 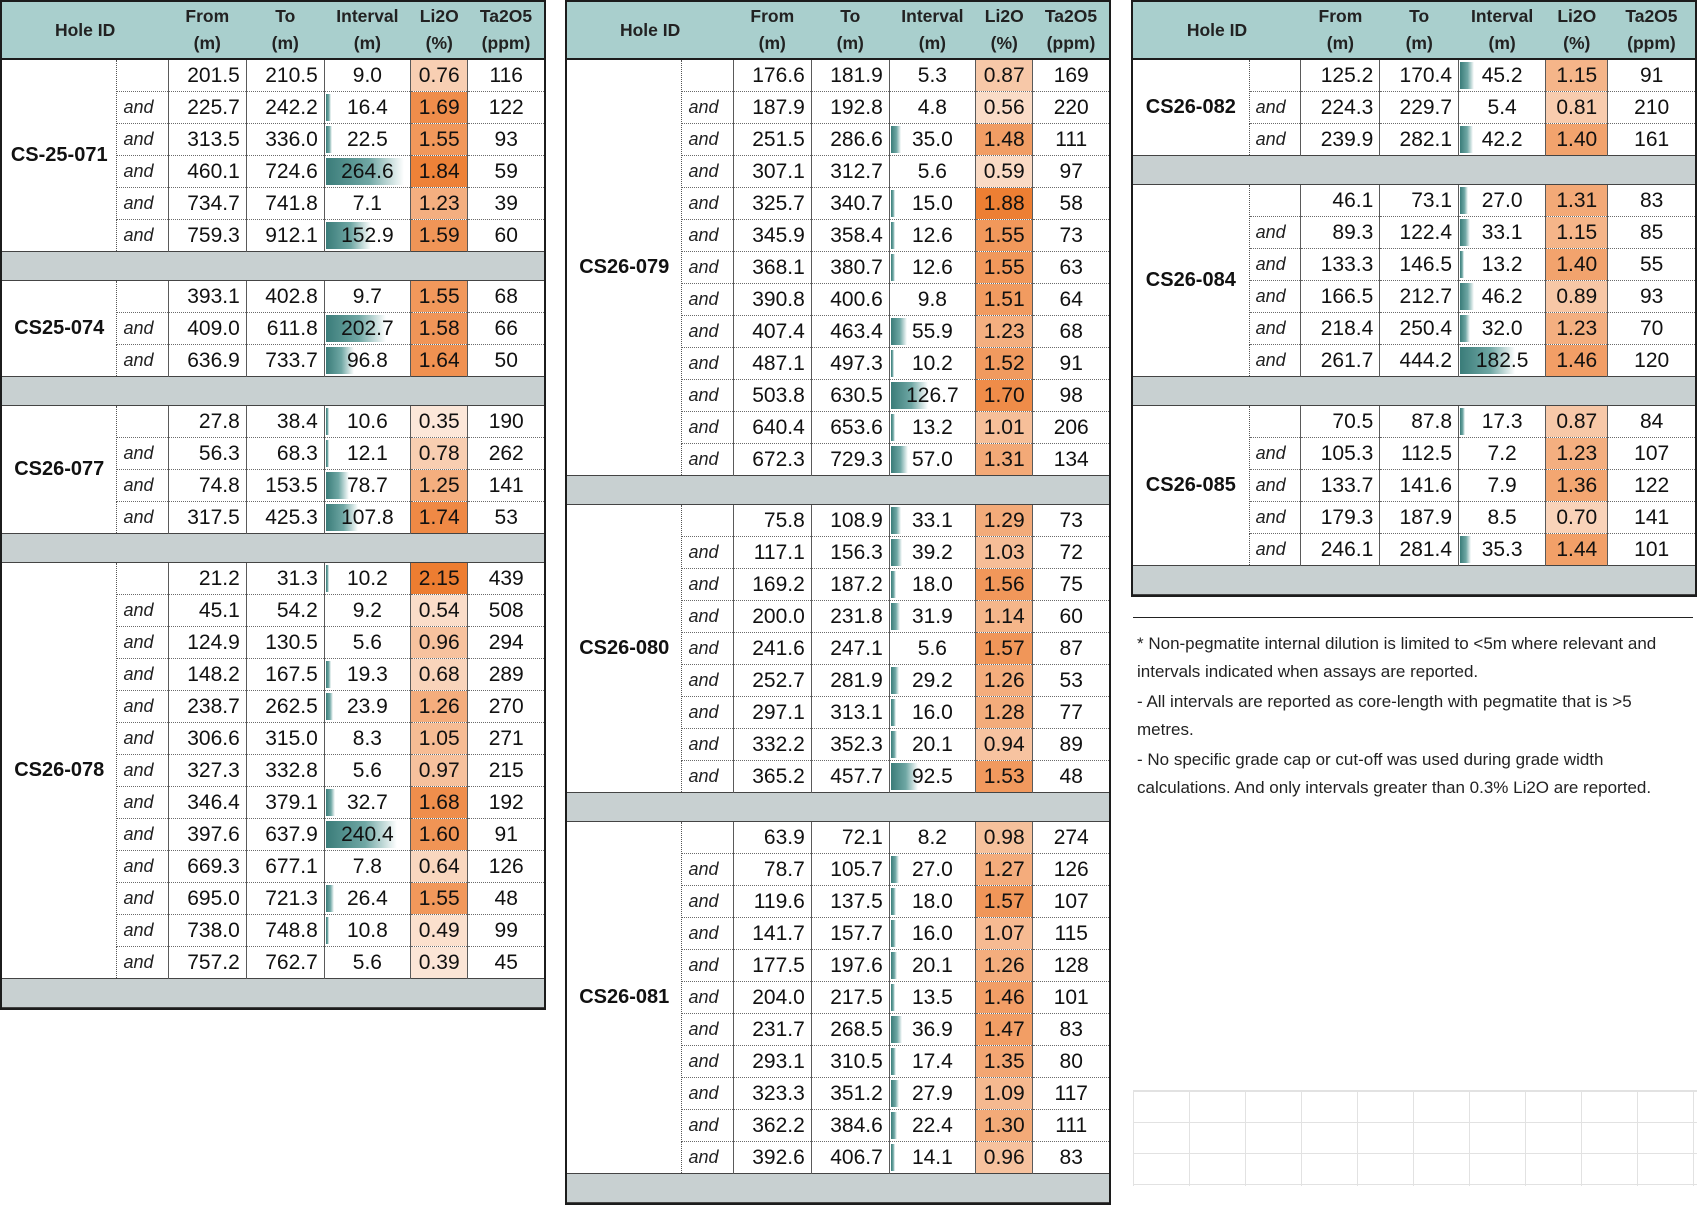 I want to click on ta2o5-cell: 83, so click(x=1070, y=1029).